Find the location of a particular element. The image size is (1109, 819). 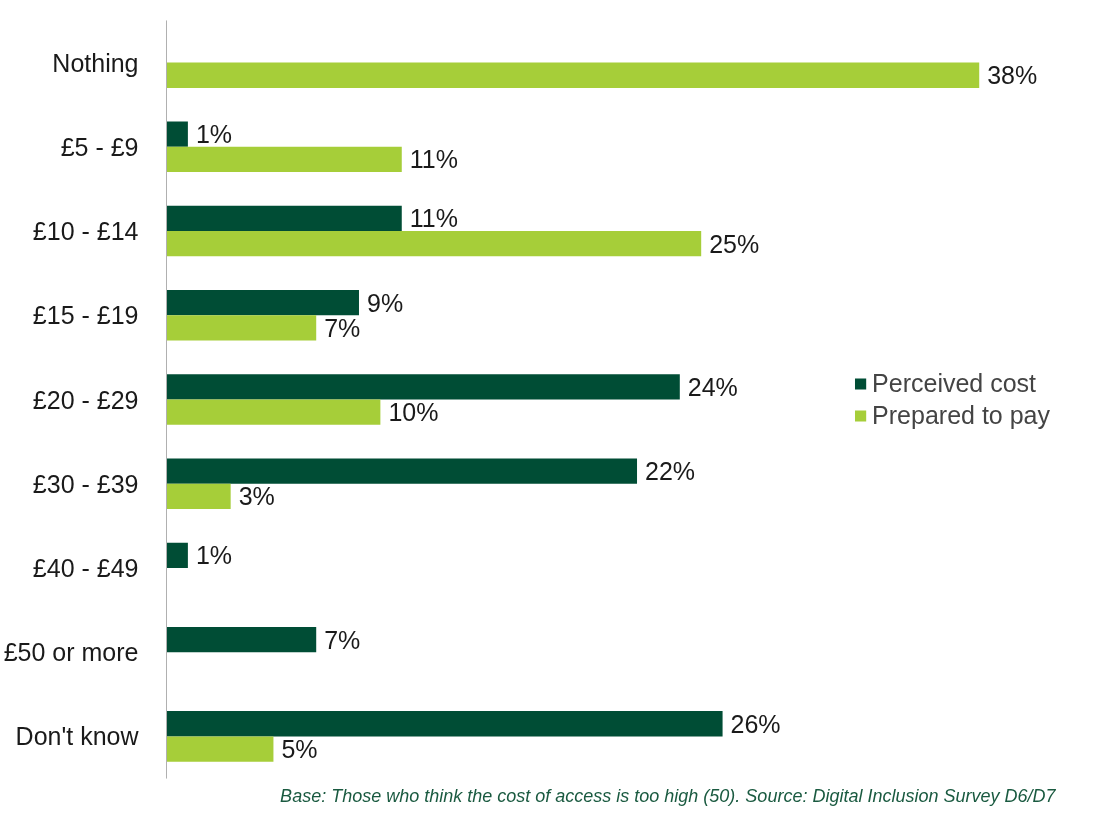

y-tick-label: £15 - £19 is located at coordinates (85, 315).